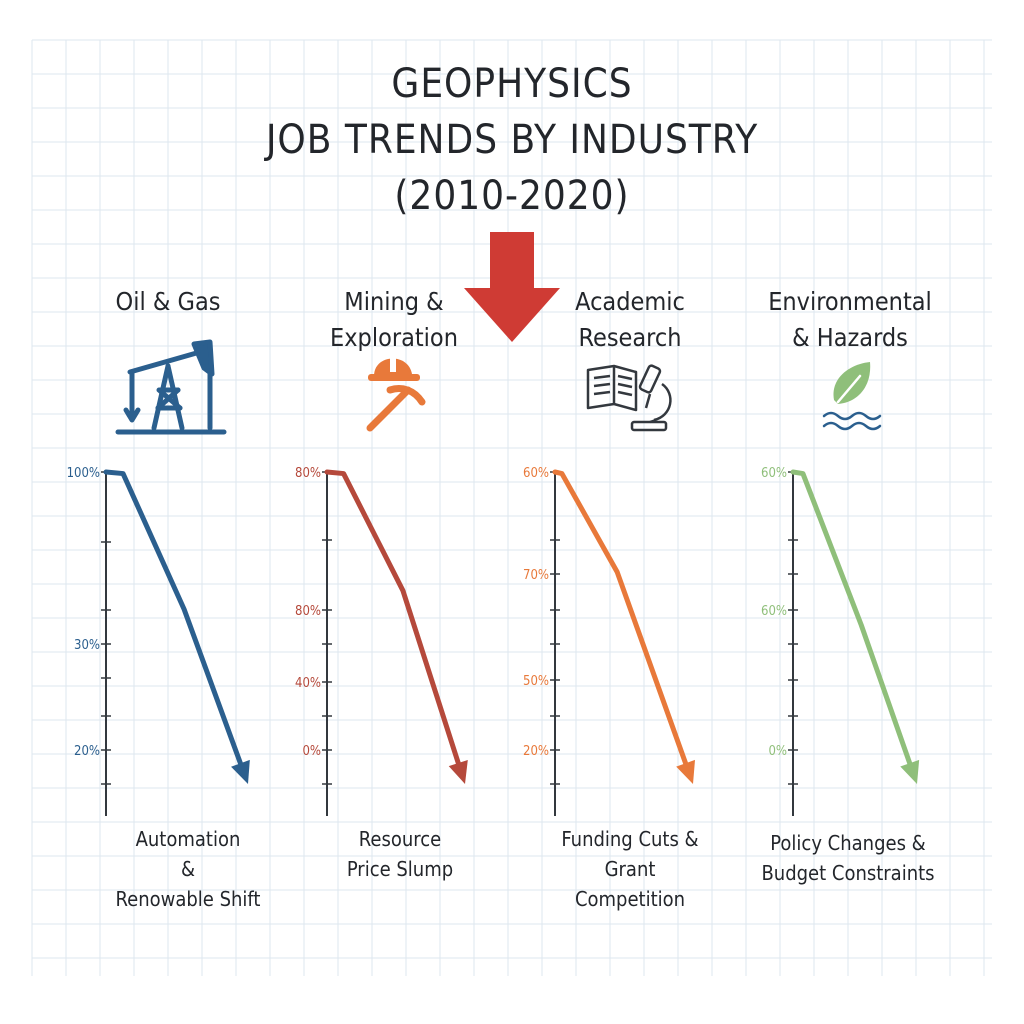  What do you see at coordinates (188, 869) in the screenshot?
I see `cause-oil-gas: Automation & Renowable Shift` at bounding box center [188, 869].